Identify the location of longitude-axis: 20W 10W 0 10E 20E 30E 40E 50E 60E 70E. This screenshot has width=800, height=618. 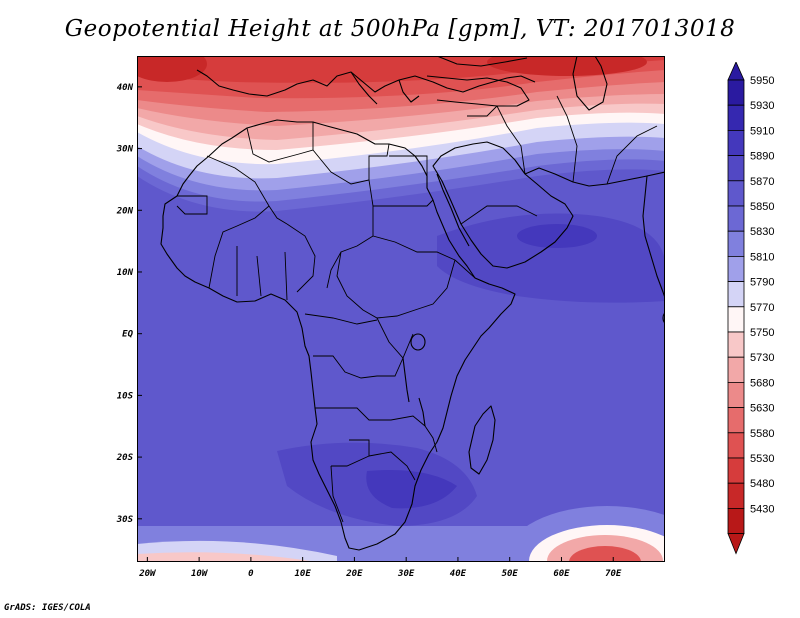
(380, 568).